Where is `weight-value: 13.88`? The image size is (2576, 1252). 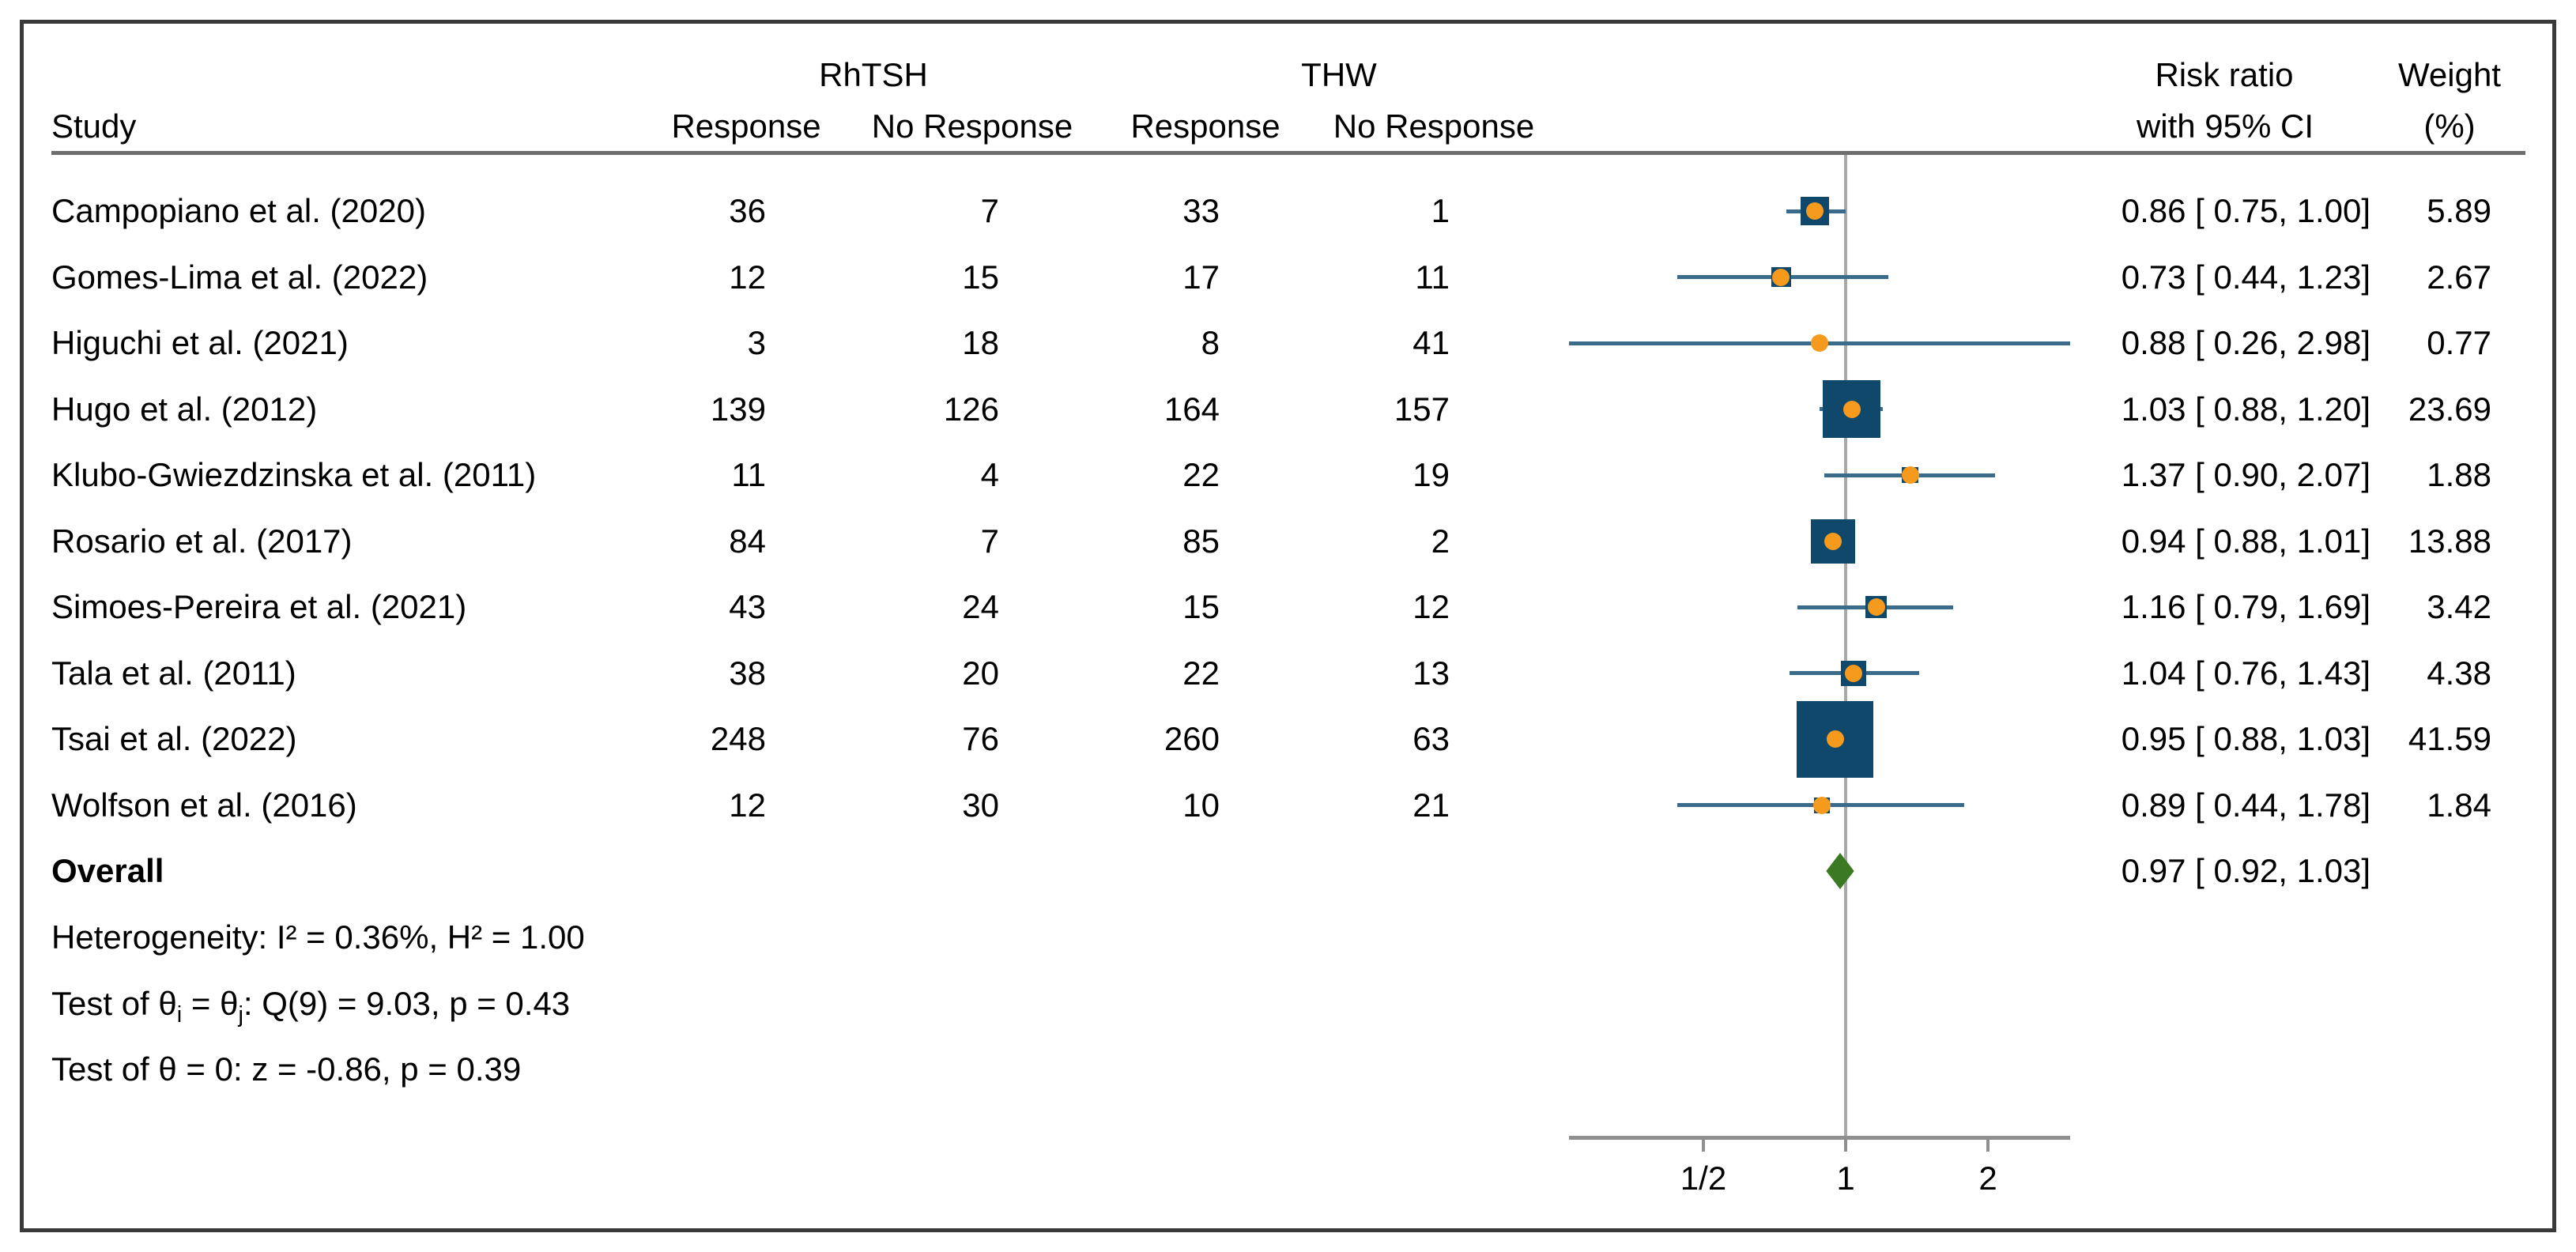
weight-value: 13.88 is located at coordinates (2449, 541).